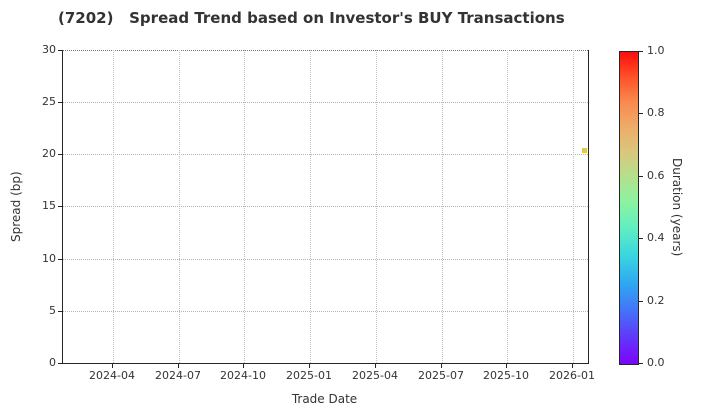 The image size is (720, 420). Describe the element at coordinates (49, 153) in the screenshot. I see `y-tick-label: 20` at that location.